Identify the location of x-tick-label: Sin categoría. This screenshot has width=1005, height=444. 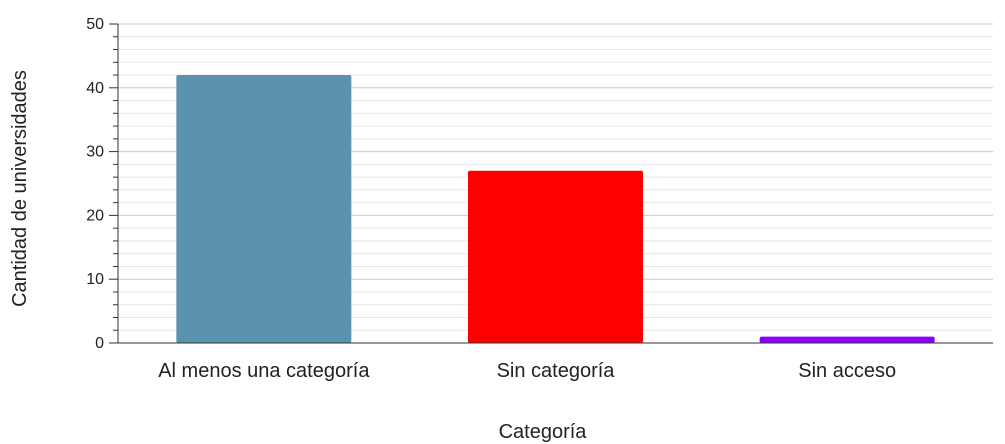
(556, 371).